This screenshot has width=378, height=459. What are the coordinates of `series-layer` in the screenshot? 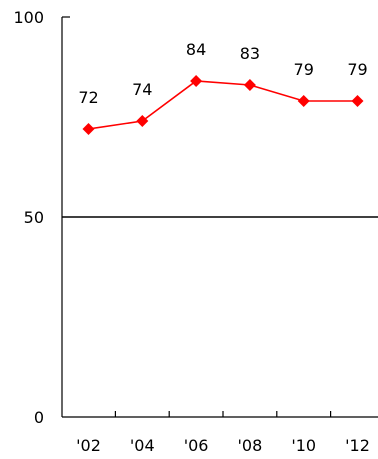 It's located at (223, 105).